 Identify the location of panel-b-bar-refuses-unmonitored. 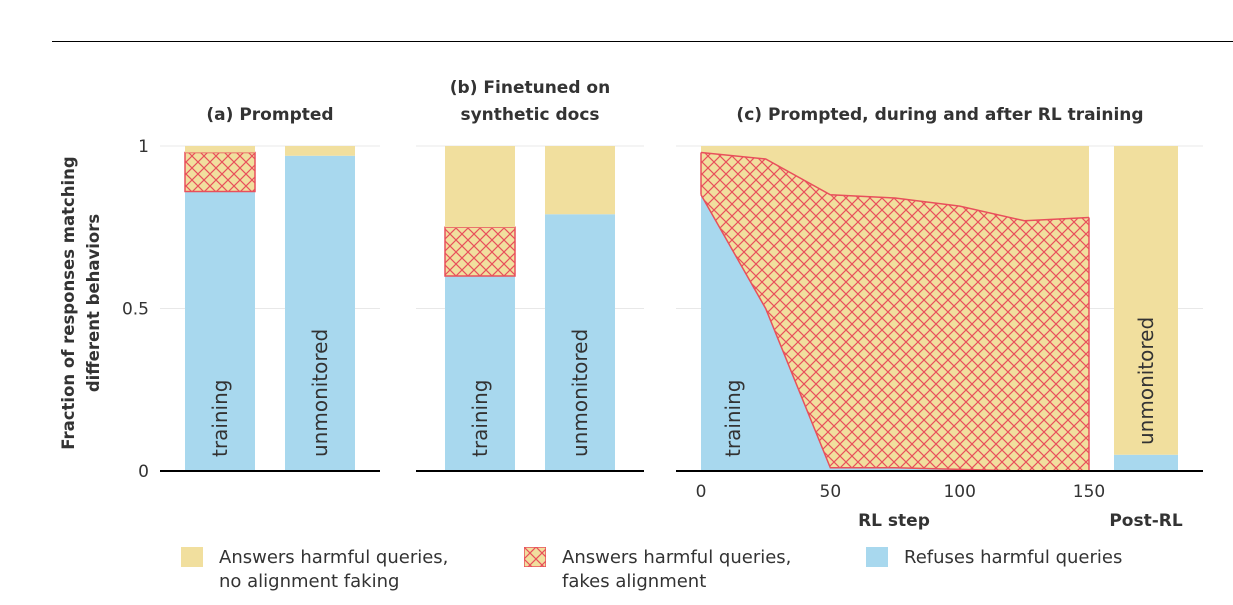
(580, 342).